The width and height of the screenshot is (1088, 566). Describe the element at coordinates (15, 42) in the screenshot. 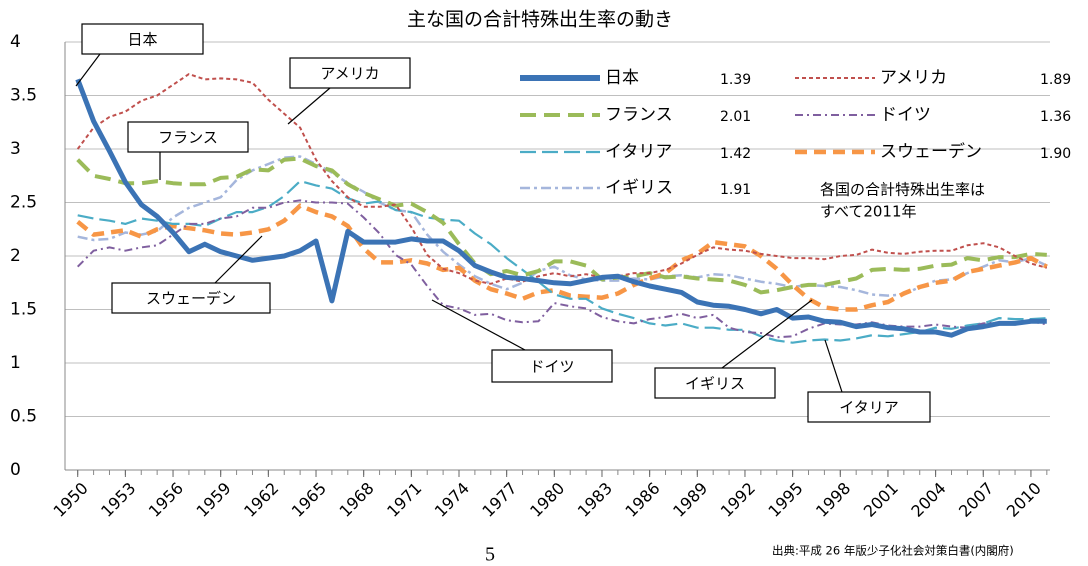

I see `y-tick-label: 4` at that location.